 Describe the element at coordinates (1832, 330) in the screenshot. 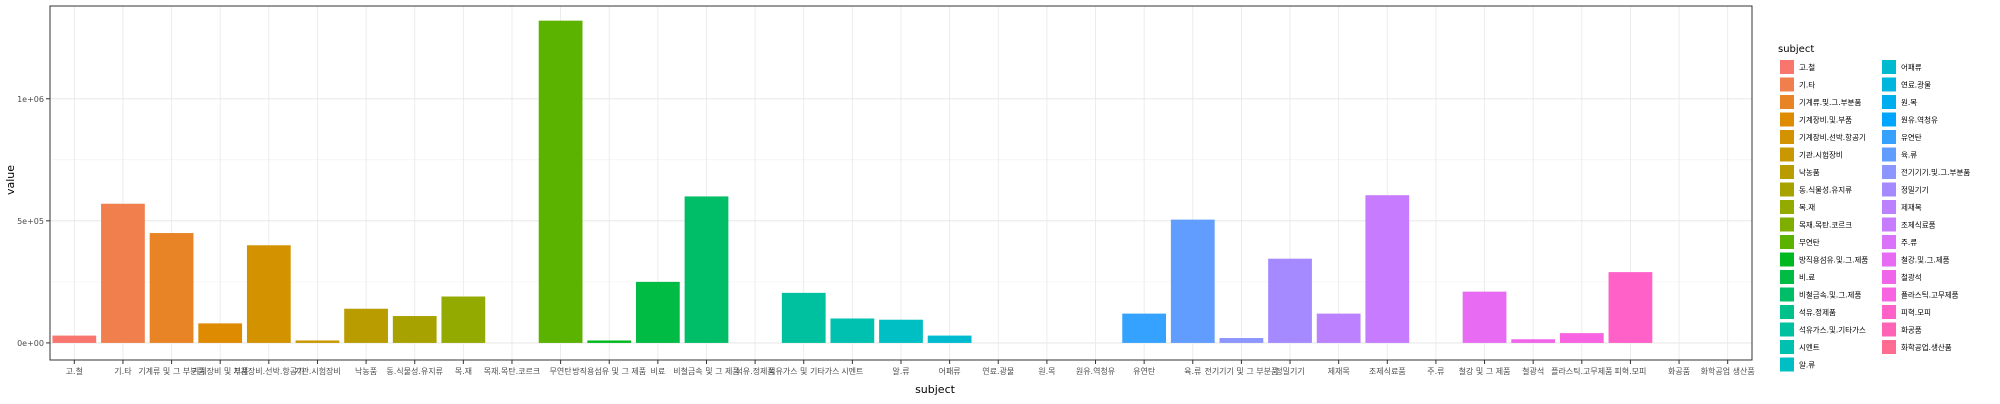

I see `legend-label: 석유가스.및.기타가스` at that location.